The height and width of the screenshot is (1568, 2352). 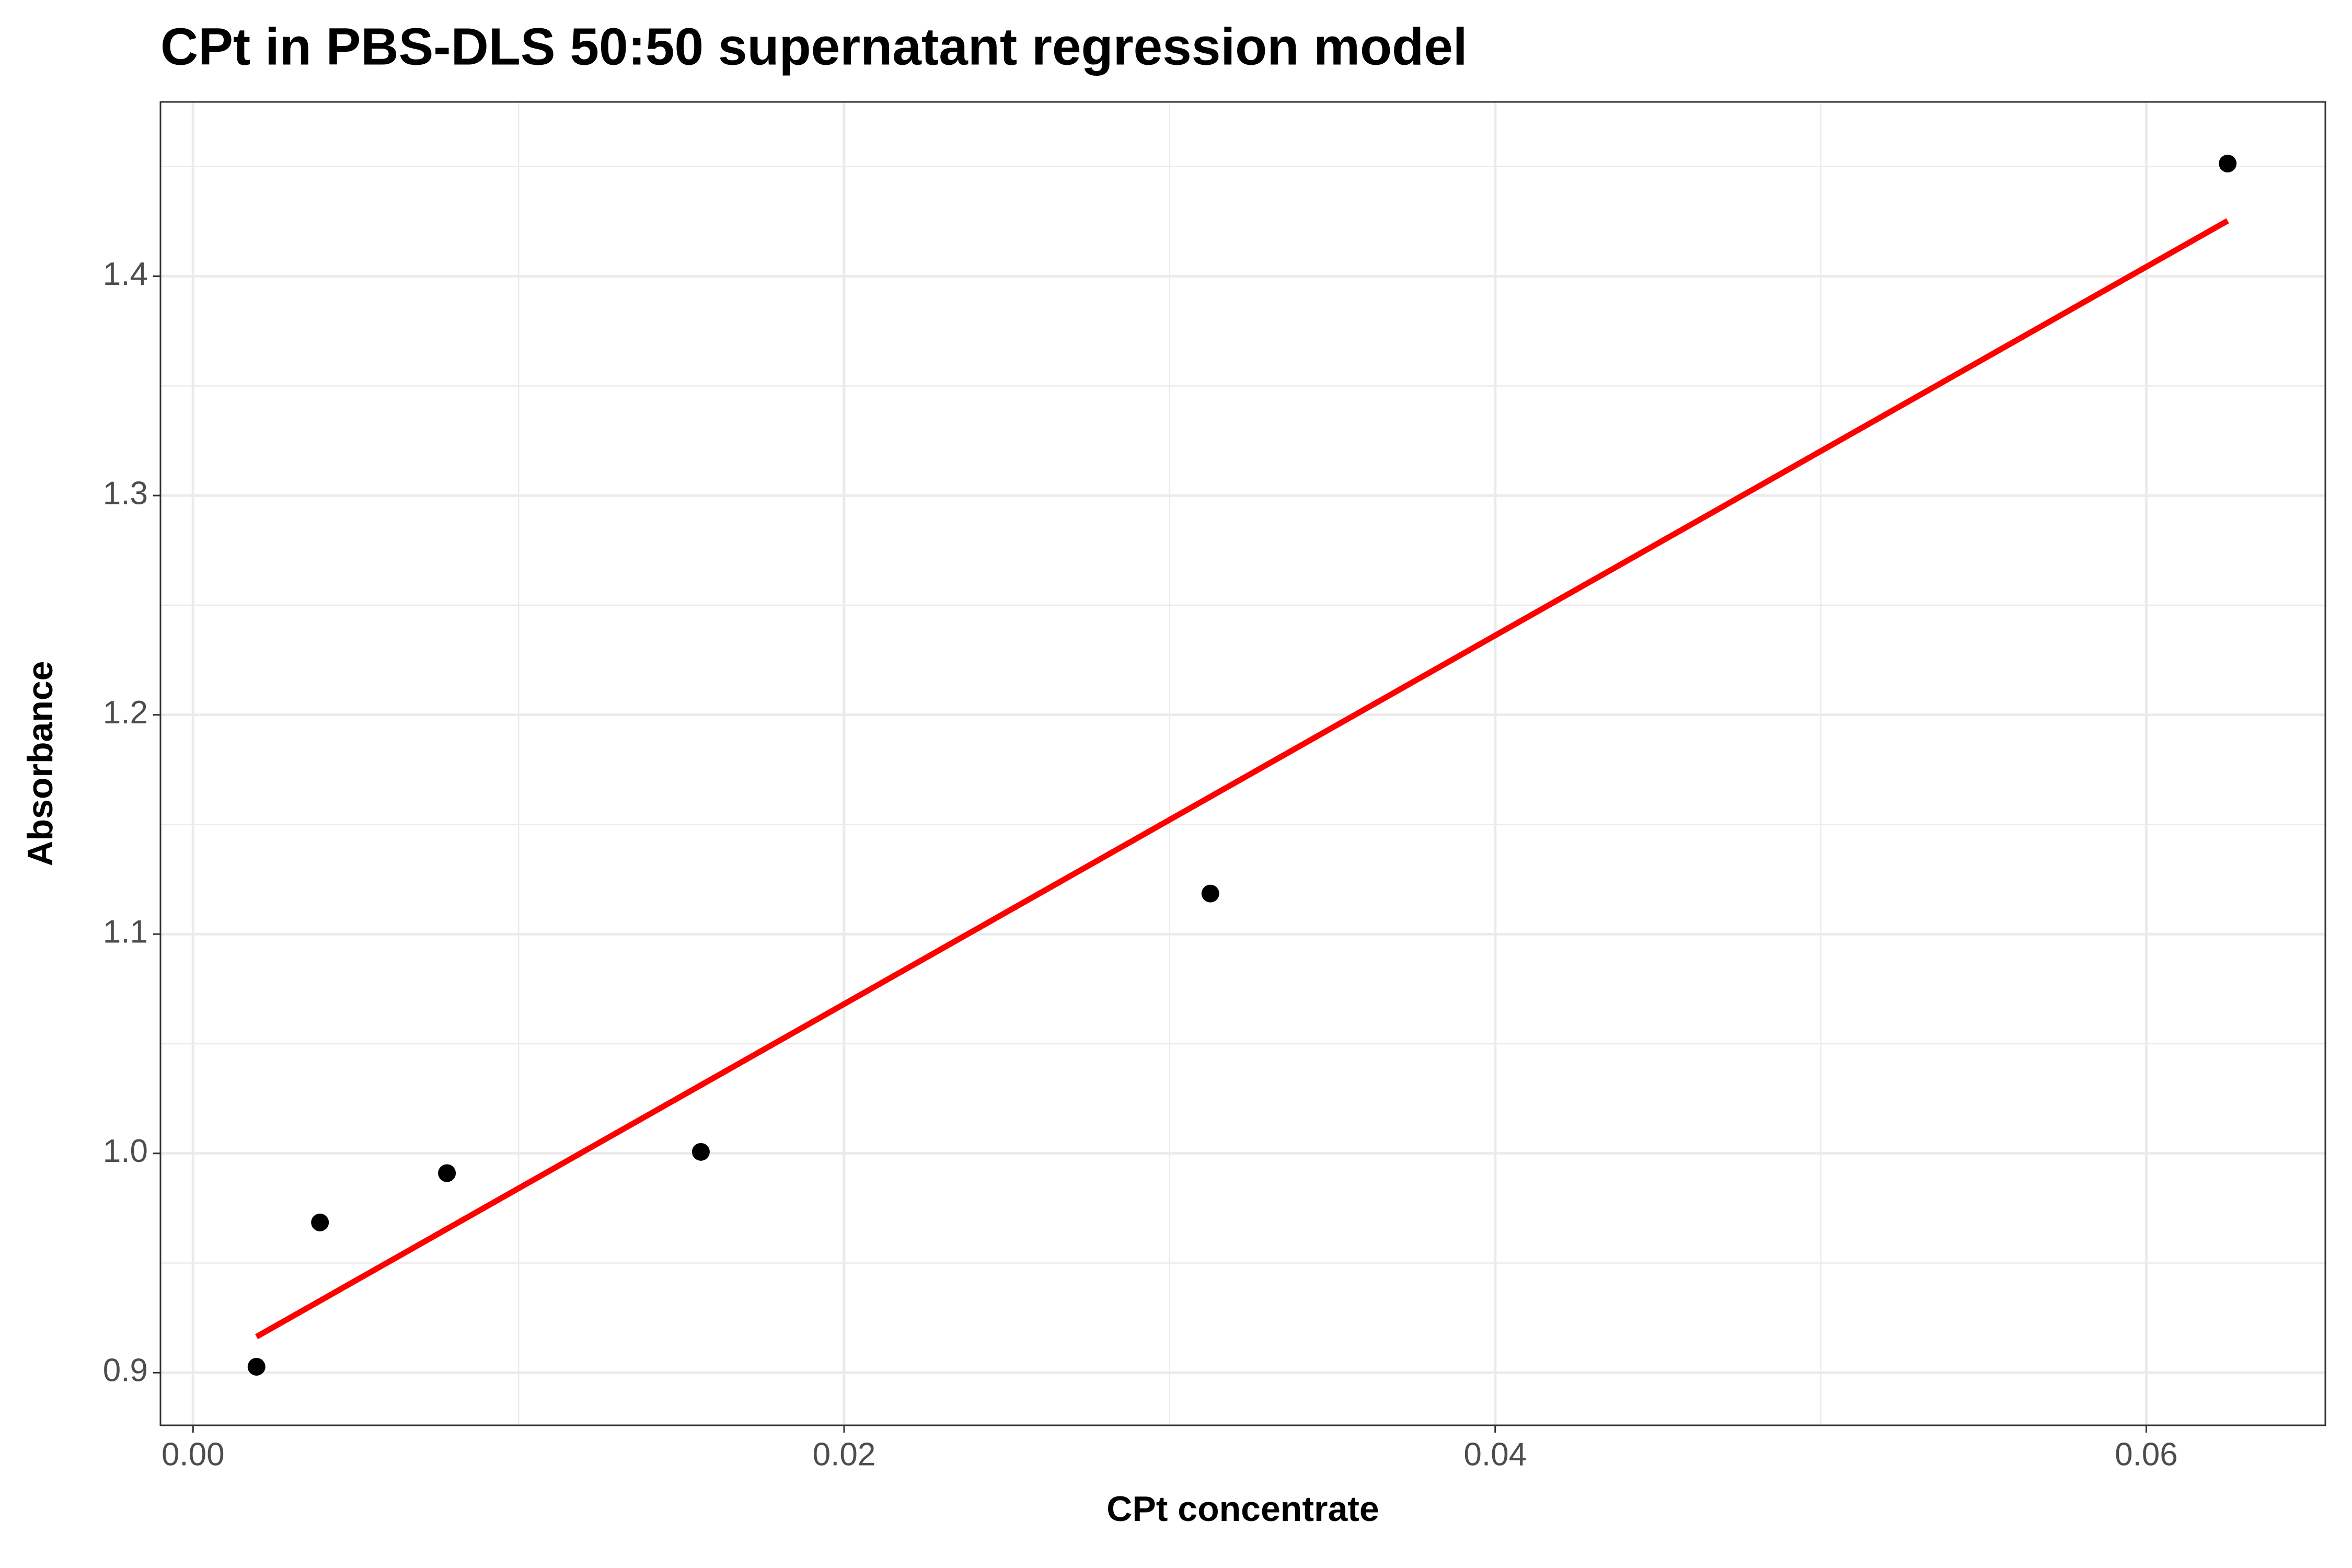 I want to click on y-tick-label: 1.4, so click(x=125, y=274).